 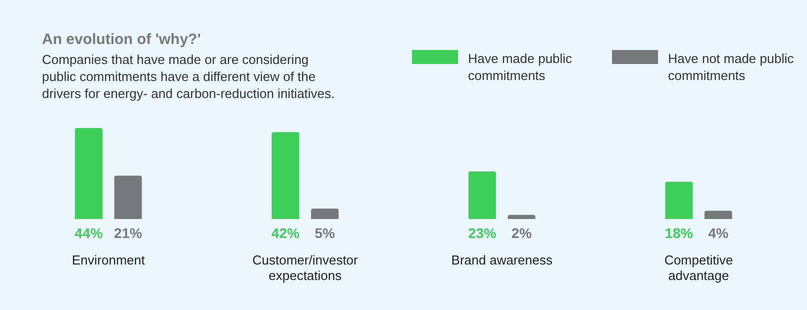 I want to click on x-tick-label: Customer/investor expectations, so click(x=305, y=267).